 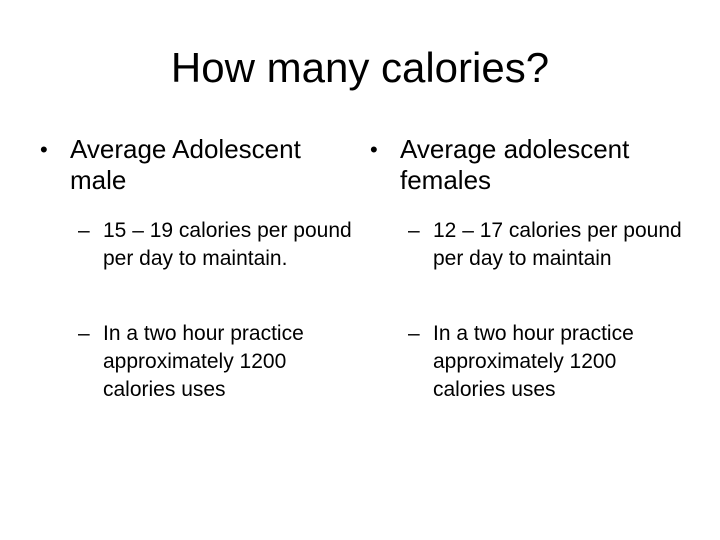 What do you see at coordinates (360, 67) in the screenshot?
I see `slide-title: How many calories?` at bounding box center [360, 67].